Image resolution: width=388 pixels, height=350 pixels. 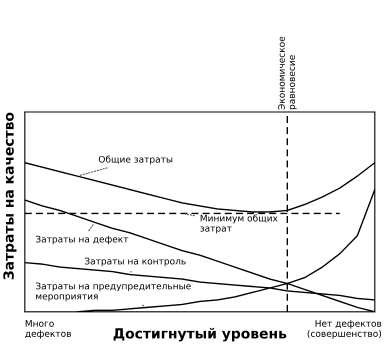 I want to click on y-axis-title: Затраты на качество, so click(x=9, y=196).